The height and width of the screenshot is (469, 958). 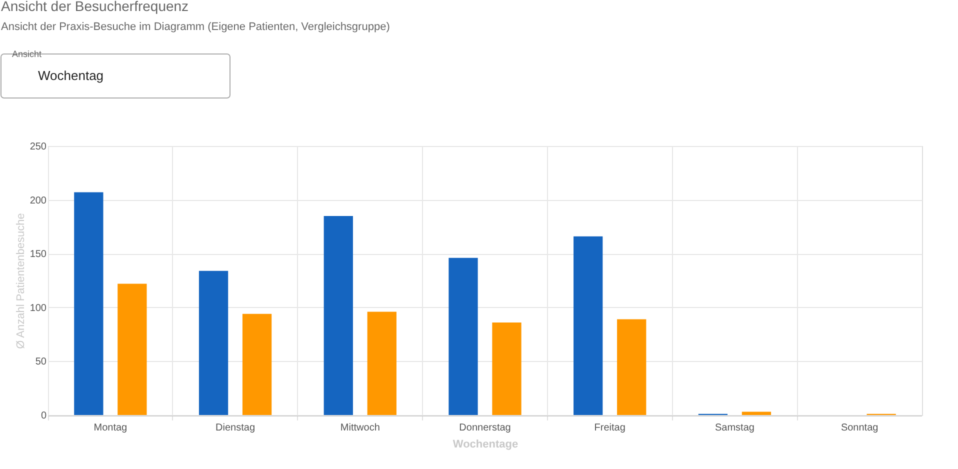 I want to click on x-tick-label: Dienstag, so click(x=236, y=428).